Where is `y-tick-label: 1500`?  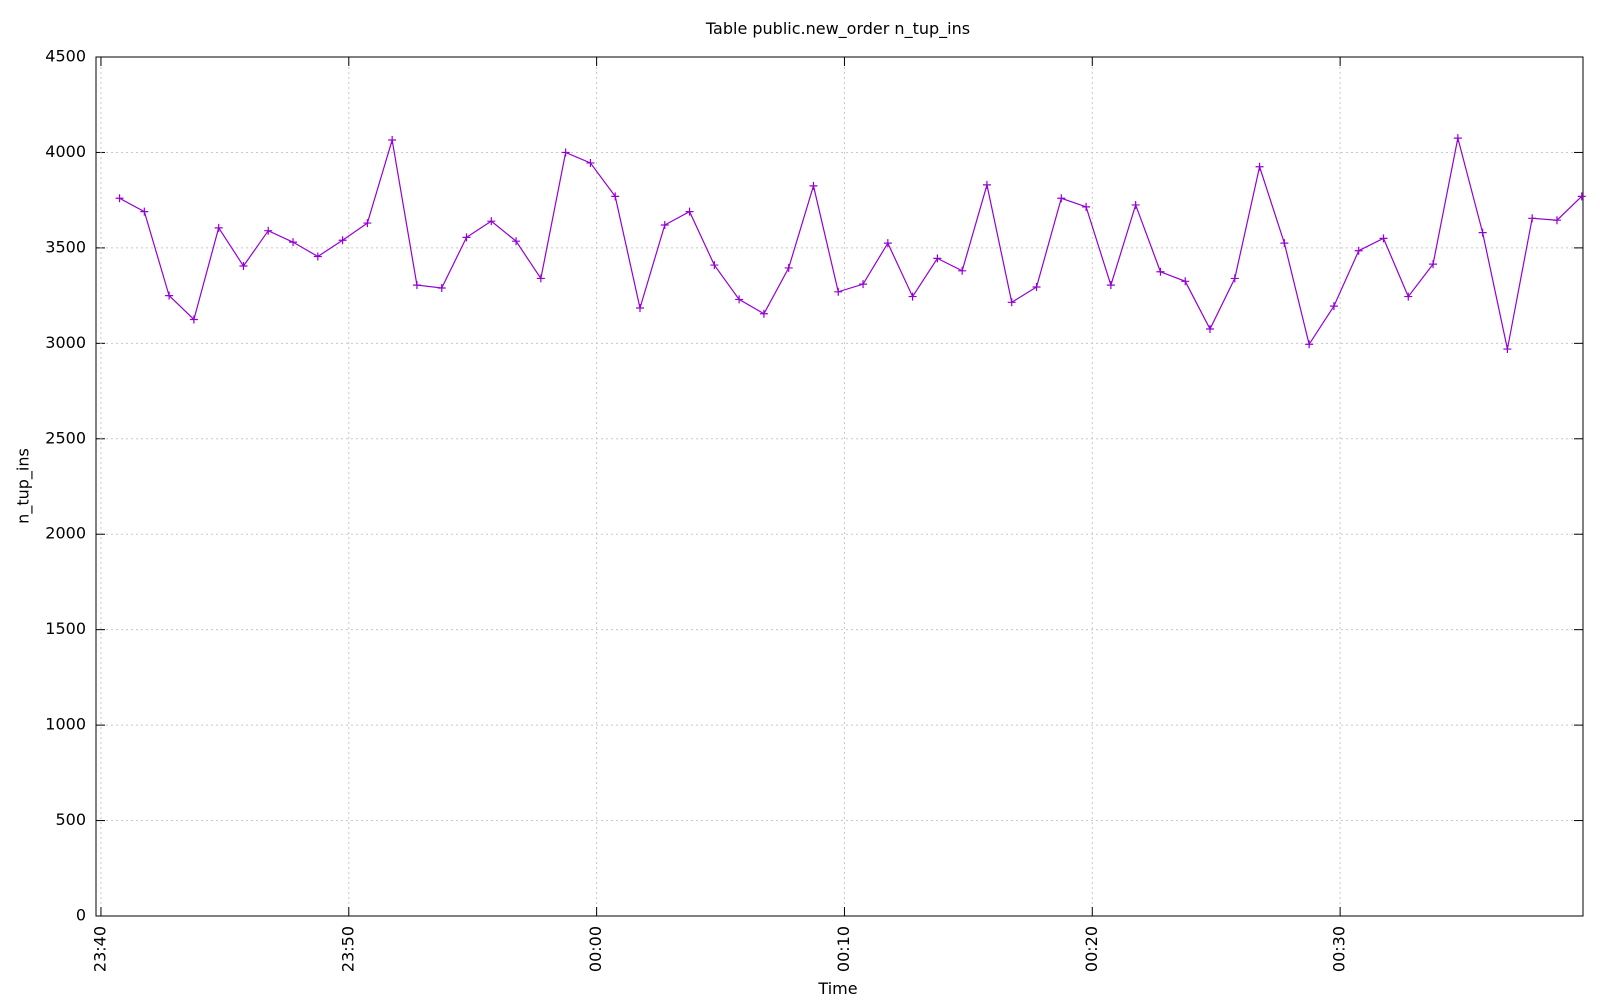 y-tick-label: 1500 is located at coordinates (65, 628).